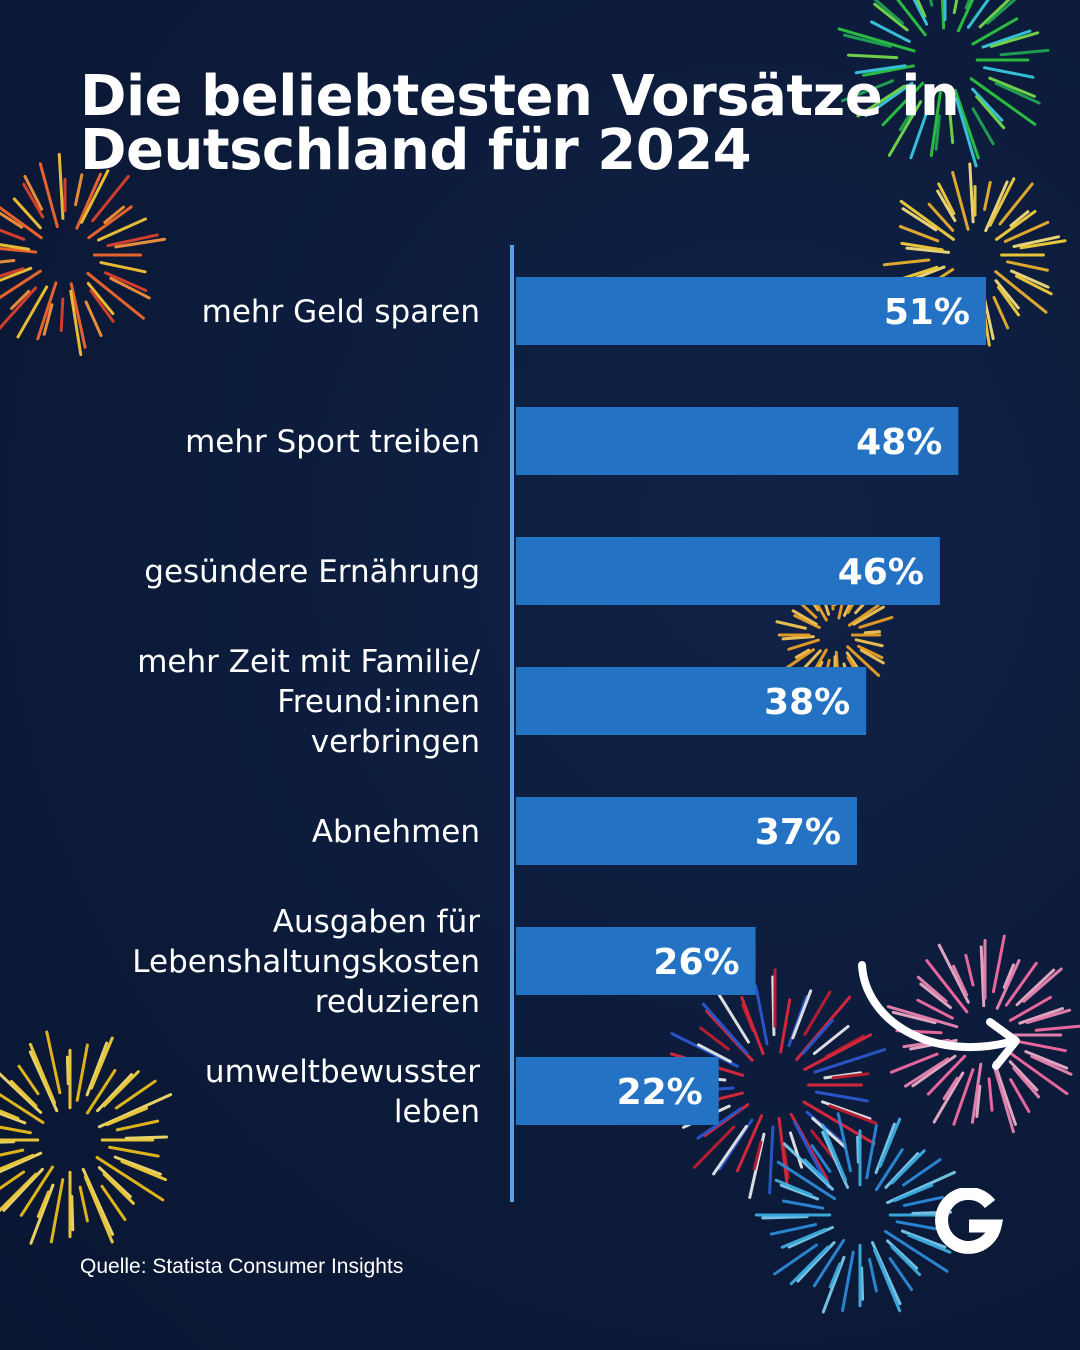 This screenshot has height=1350, width=1080. I want to click on title-line-2: Deutschland für 2024, so click(416, 150).